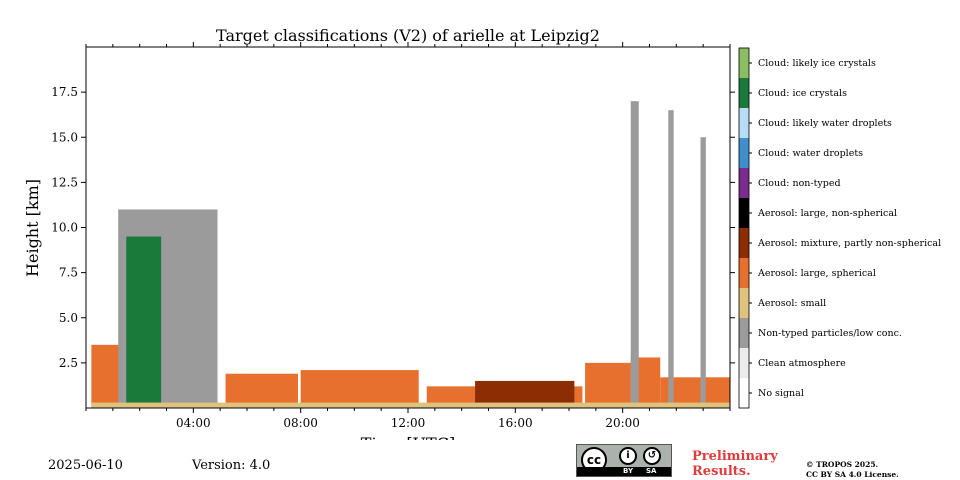 Image resolution: width=960 pixels, height=480 pixels. What do you see at coordinates (652, 456) in the screenshot?
I see `share-alike-icon: ↺` at bounding box center [652, 456].